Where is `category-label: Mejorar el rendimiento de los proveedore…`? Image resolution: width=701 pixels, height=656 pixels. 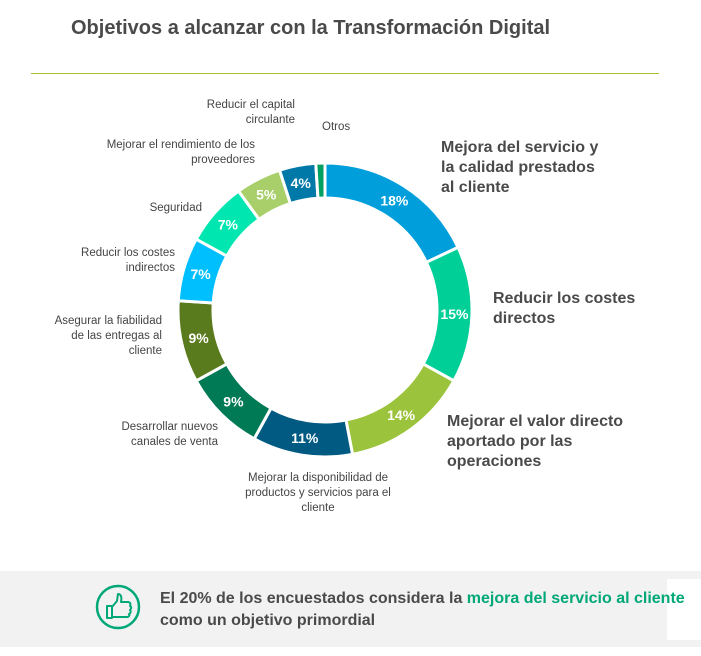
category-label: Mejorar el rendimiento de los proveedore… is located at coordinates (180, 152).